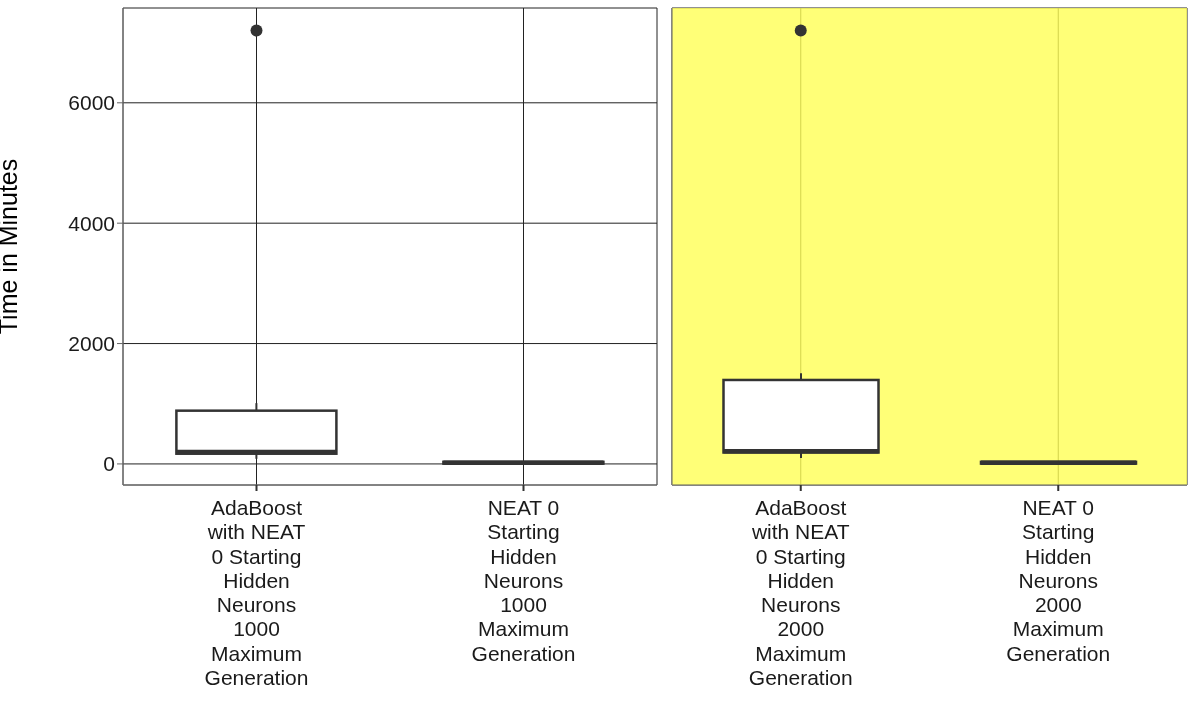 This screenshot has height=717, width=1198. Describe the element at coordinates (256, 593) in the screenshot. I see `x-tick-label: AdaBoost with NEAT 0 Starting Hidden Neurons 1000 Maximum Generation` at that location.